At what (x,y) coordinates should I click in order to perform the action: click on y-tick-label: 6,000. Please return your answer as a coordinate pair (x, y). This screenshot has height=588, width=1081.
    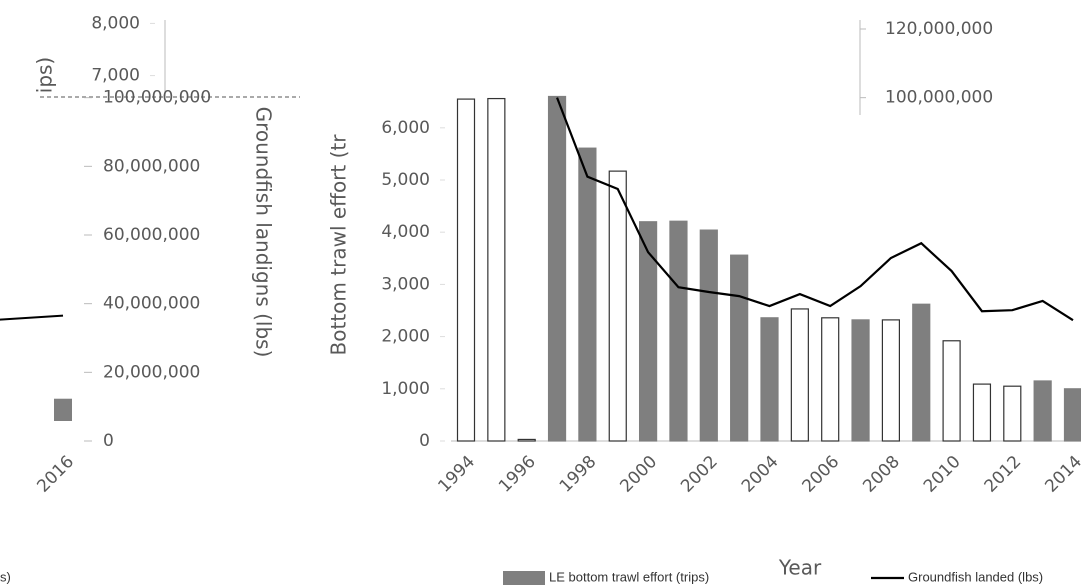
    Looking at the image, I should click on (405, 128).